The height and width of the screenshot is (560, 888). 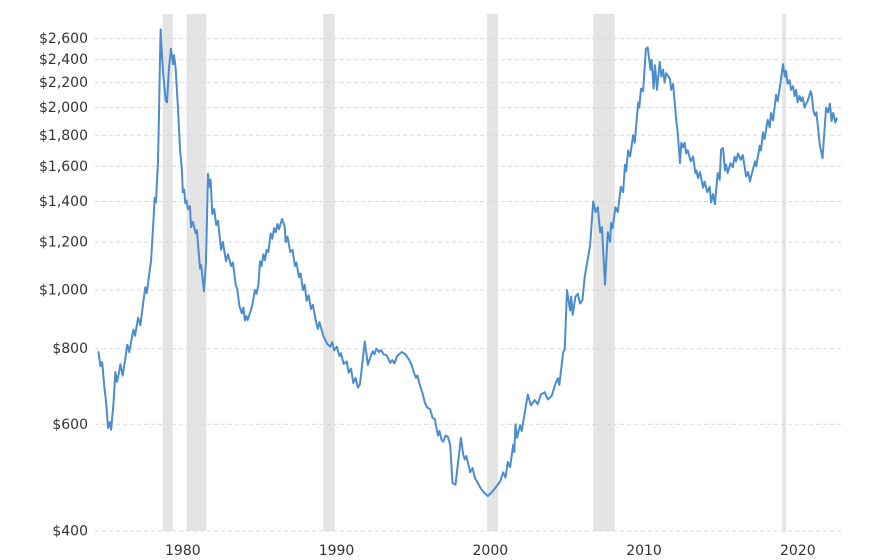 I want to click on y-axis-tick-label: $2,400, so click(x=63, y=60).